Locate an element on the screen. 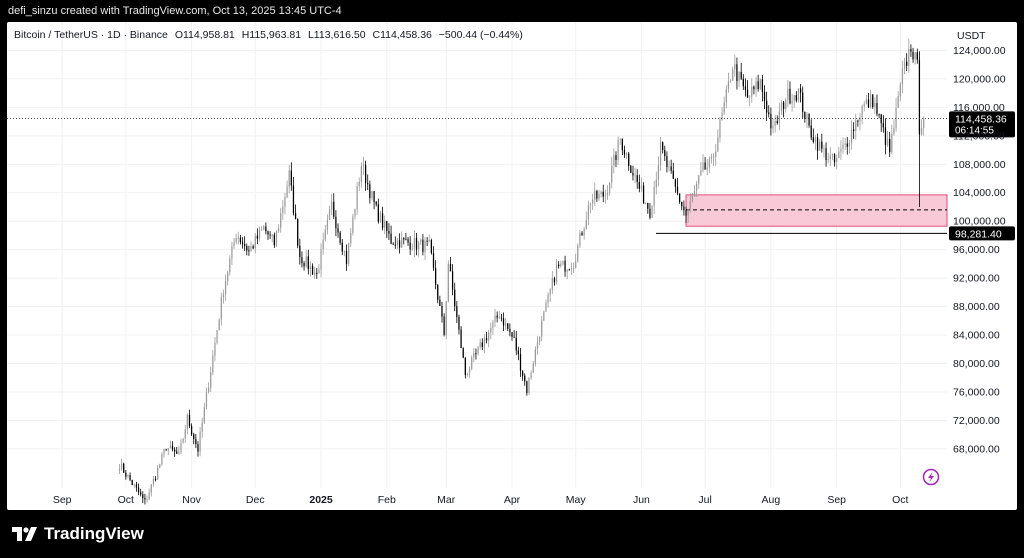 This screenshot has height=558, width=1024. x-tick-label: Apr is located at coordinates (512, 500).